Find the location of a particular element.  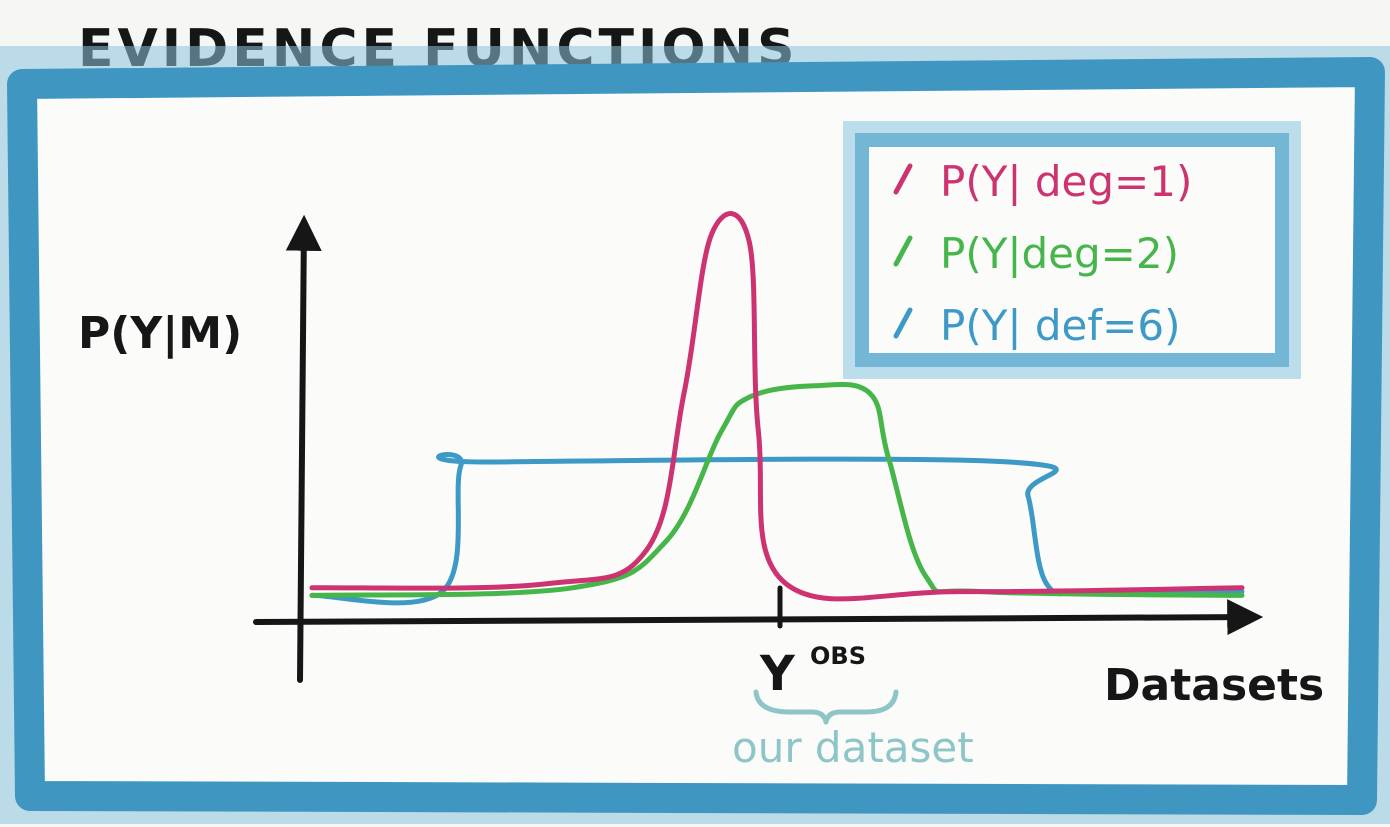

legend-label-1: P(Y| deg=1) is located at coordinates (1066, 181).